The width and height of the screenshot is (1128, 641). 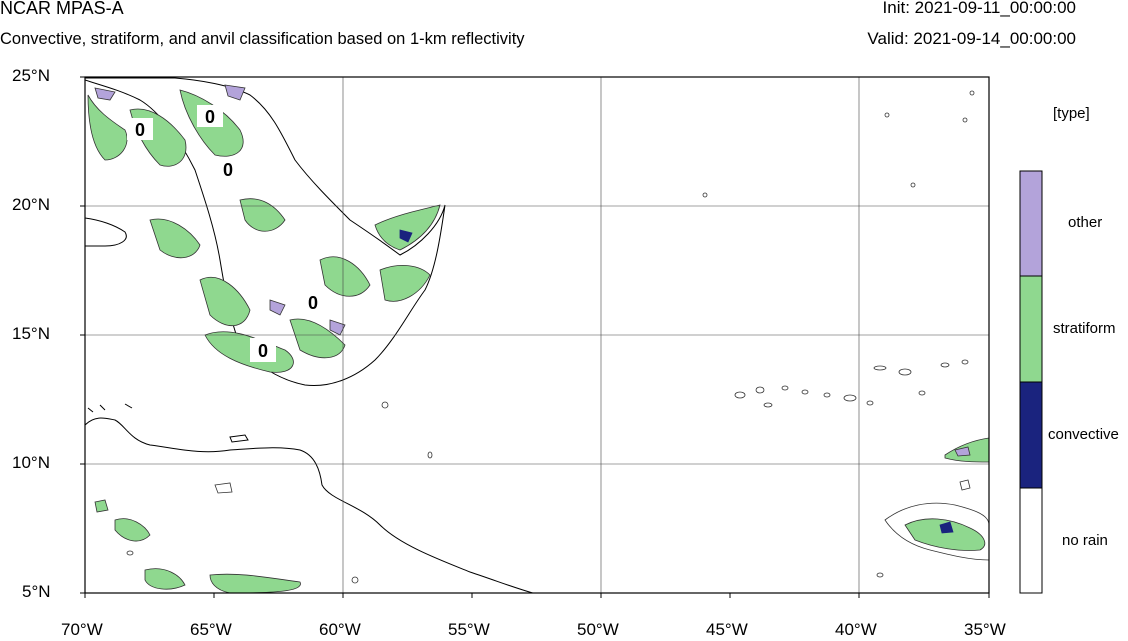 I want to click on legend-swatch-stratiform, so click(x=1031, y=329).